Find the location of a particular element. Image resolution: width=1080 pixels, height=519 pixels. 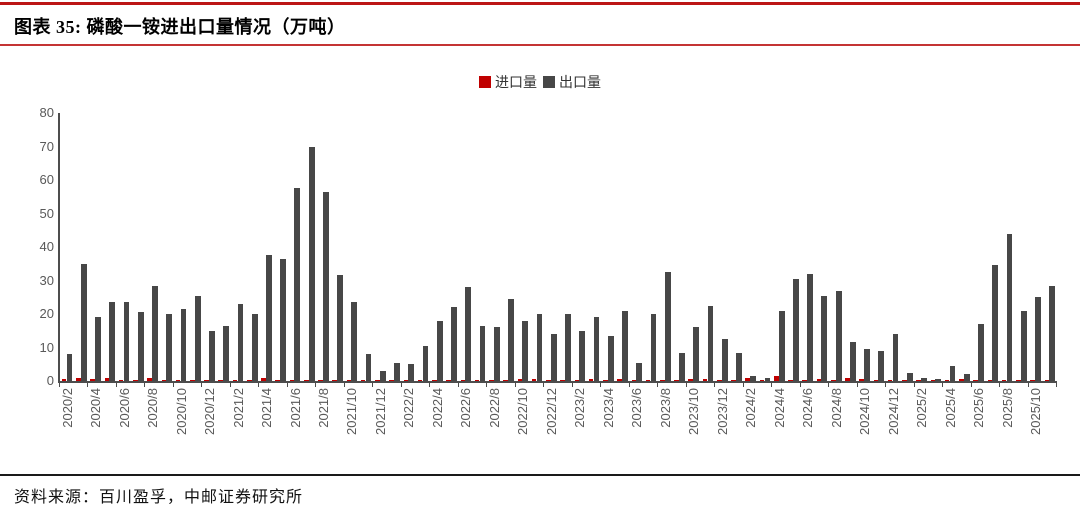

x-tick-label: 2021/12 is located at coordinates (380, 411).